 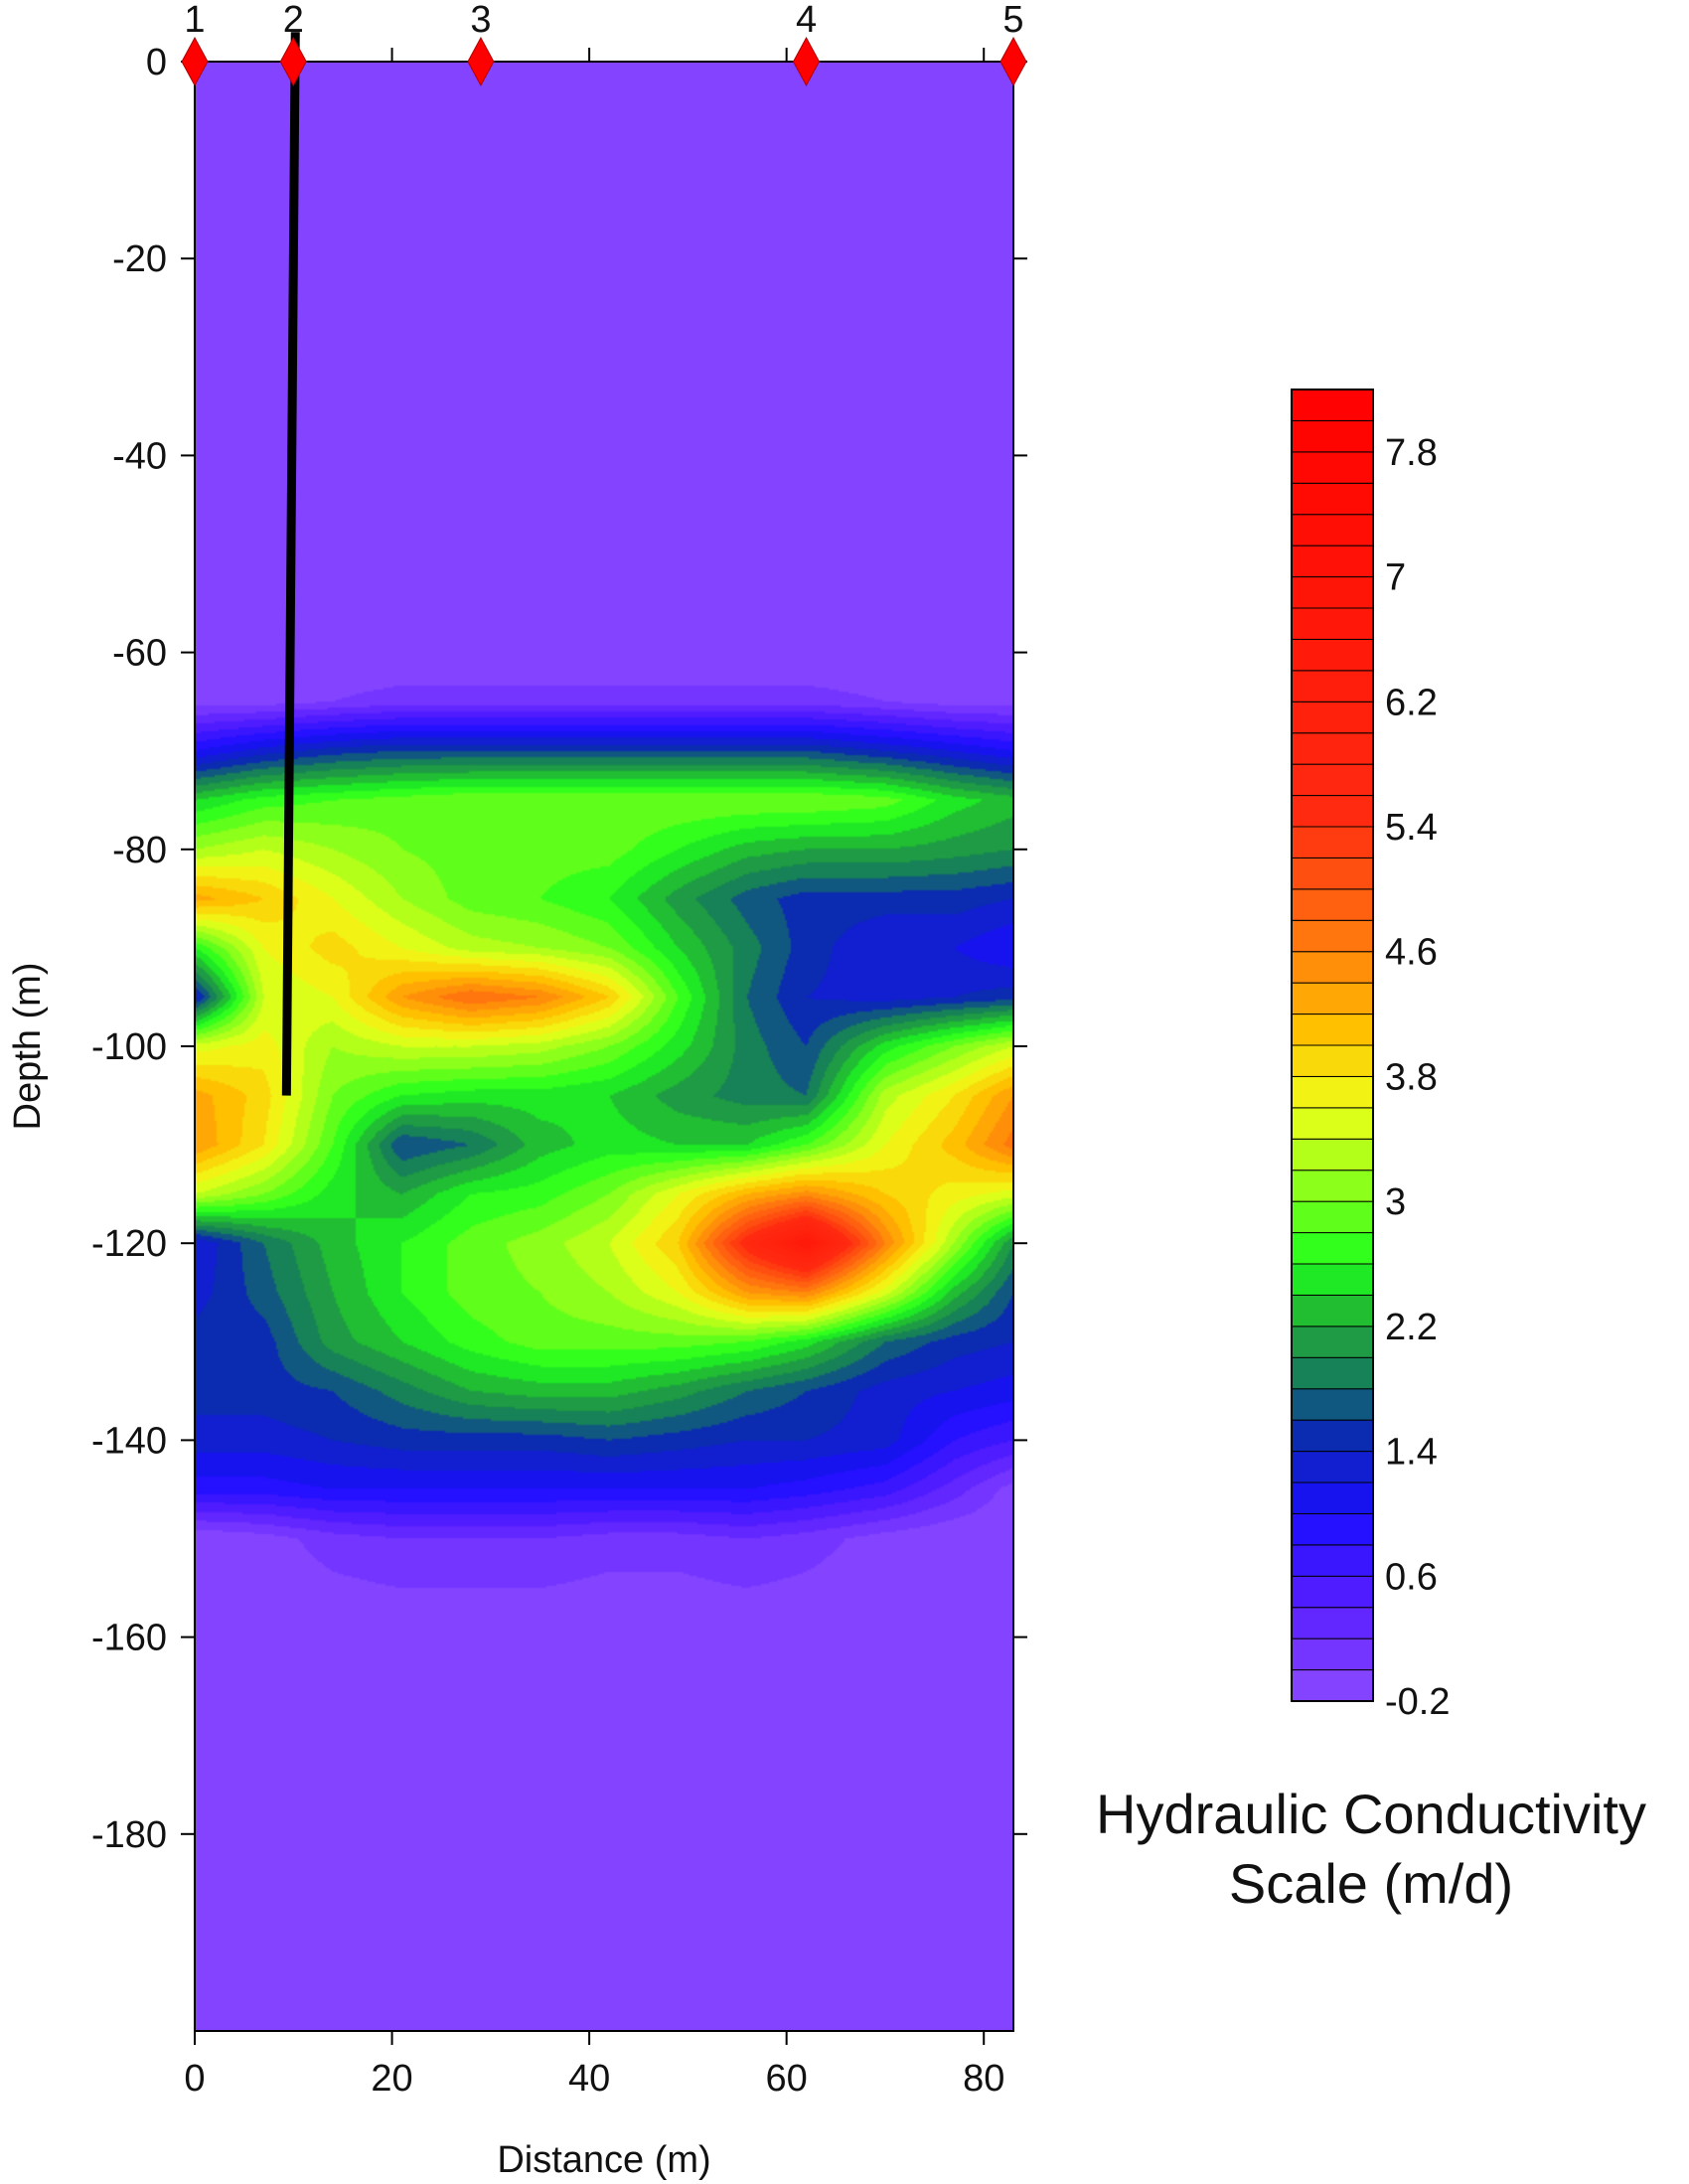 What do you see at coordinates (480, 20) in the screenshot?
I see `station-label: 3` at bounding box center [480, 20].